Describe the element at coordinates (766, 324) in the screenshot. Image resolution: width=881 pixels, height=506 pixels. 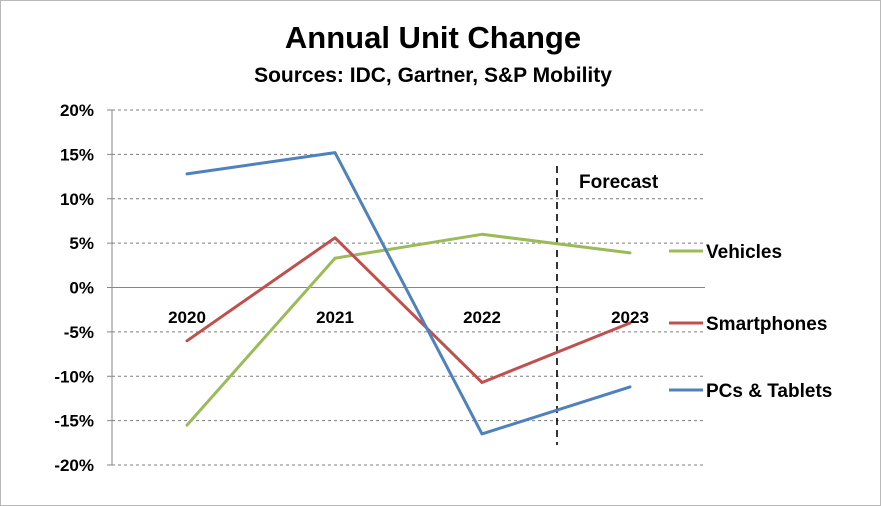
I see `legend-label: Smartphones` at that location.